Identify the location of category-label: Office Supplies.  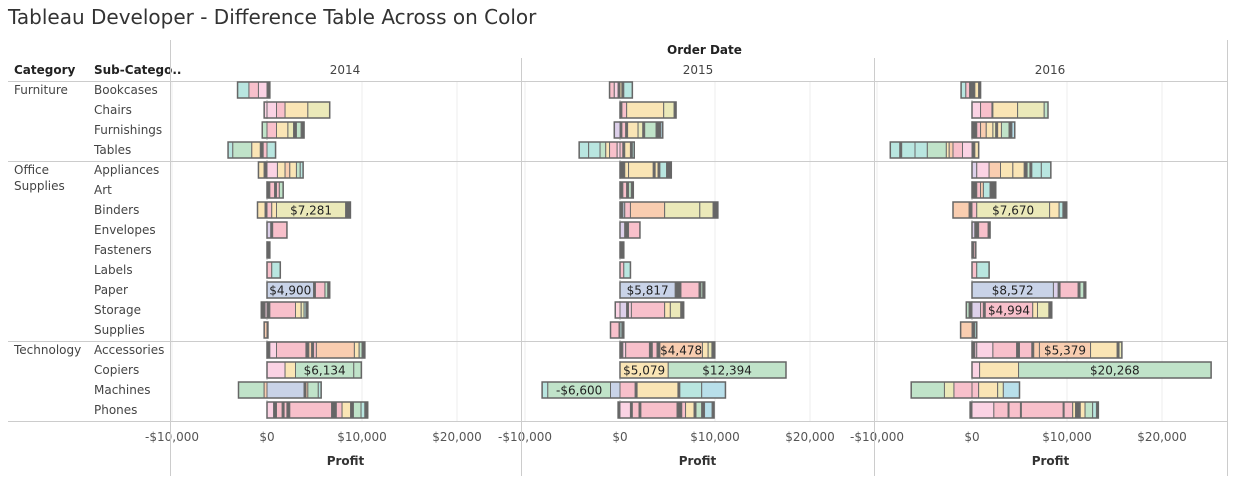
(39, 178).